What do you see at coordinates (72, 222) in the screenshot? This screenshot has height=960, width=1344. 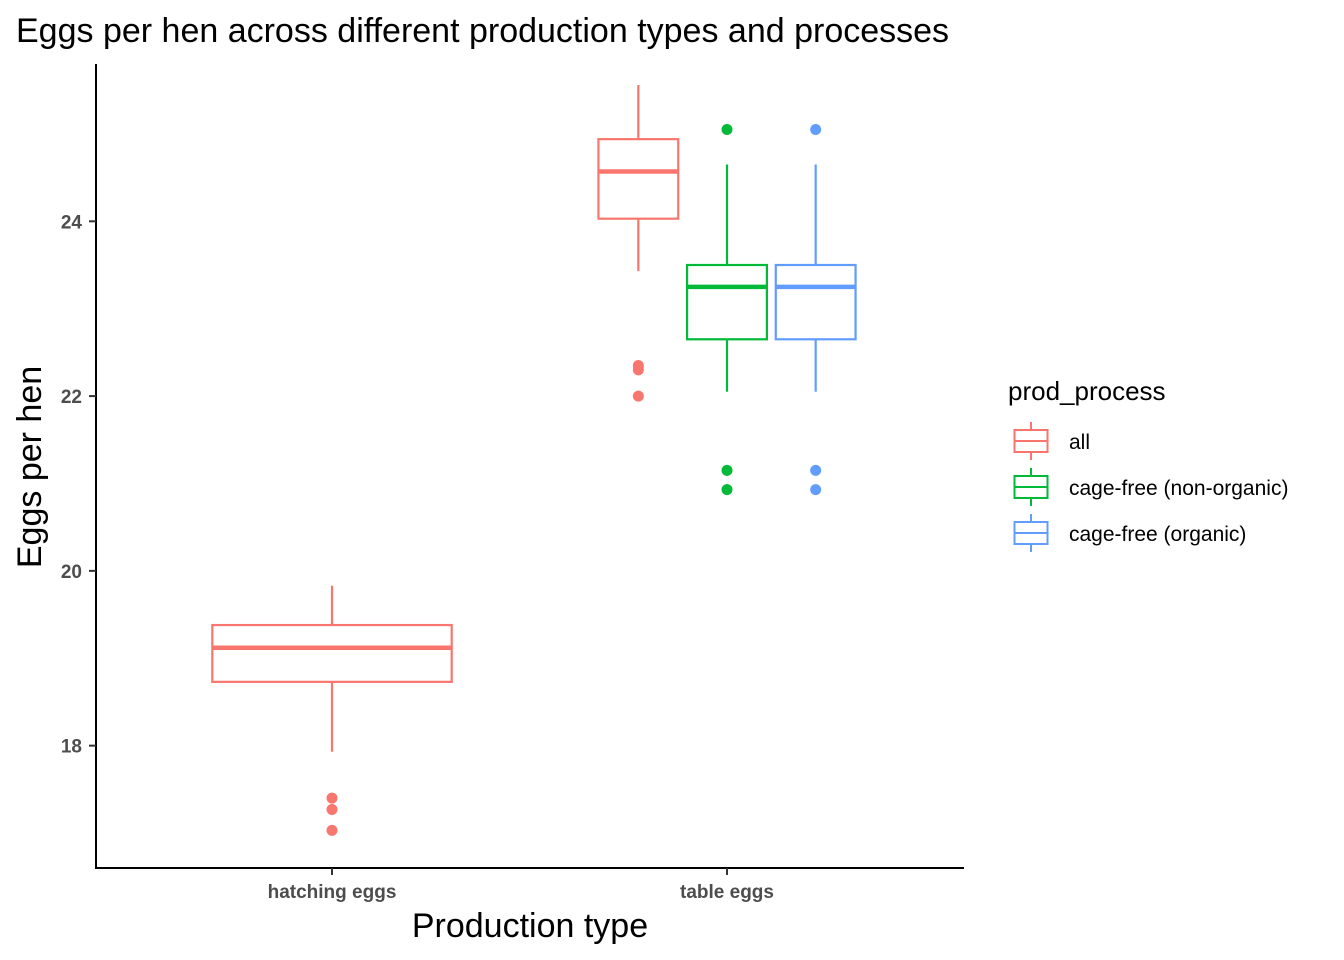 I see `y-tick-label: 24` at bounding box center [72, 222].